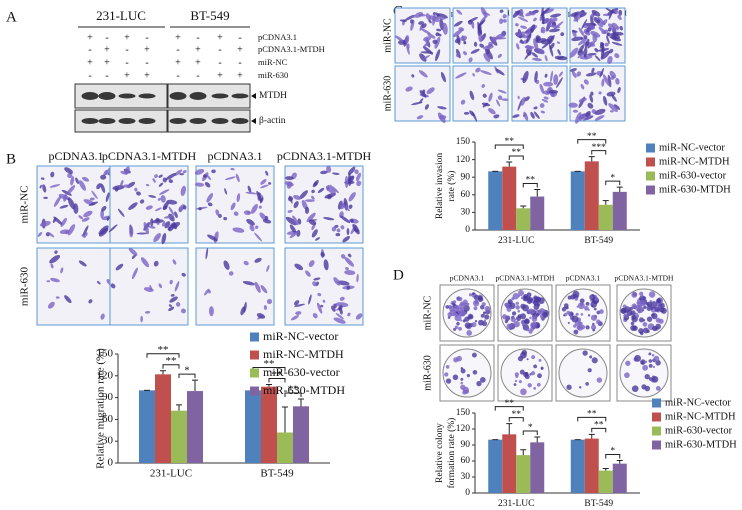 Image resolution: width=742 pixels, height=510 pixels. I want to click on y-tick-label: 60, so click(466, 461).